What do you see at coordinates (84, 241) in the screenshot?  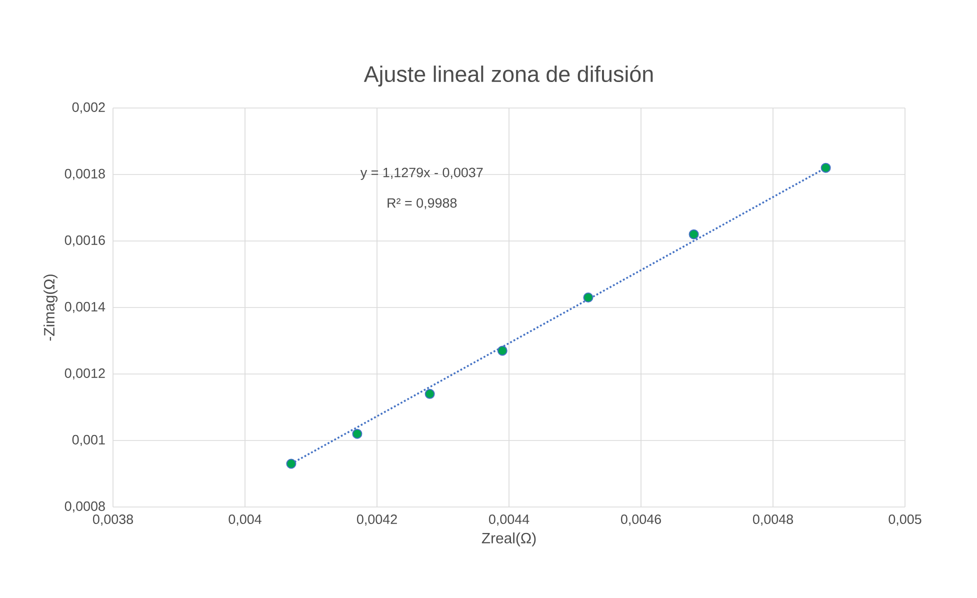 I see `y-tick-label: 0,0016` at bounding box center [84, 241].